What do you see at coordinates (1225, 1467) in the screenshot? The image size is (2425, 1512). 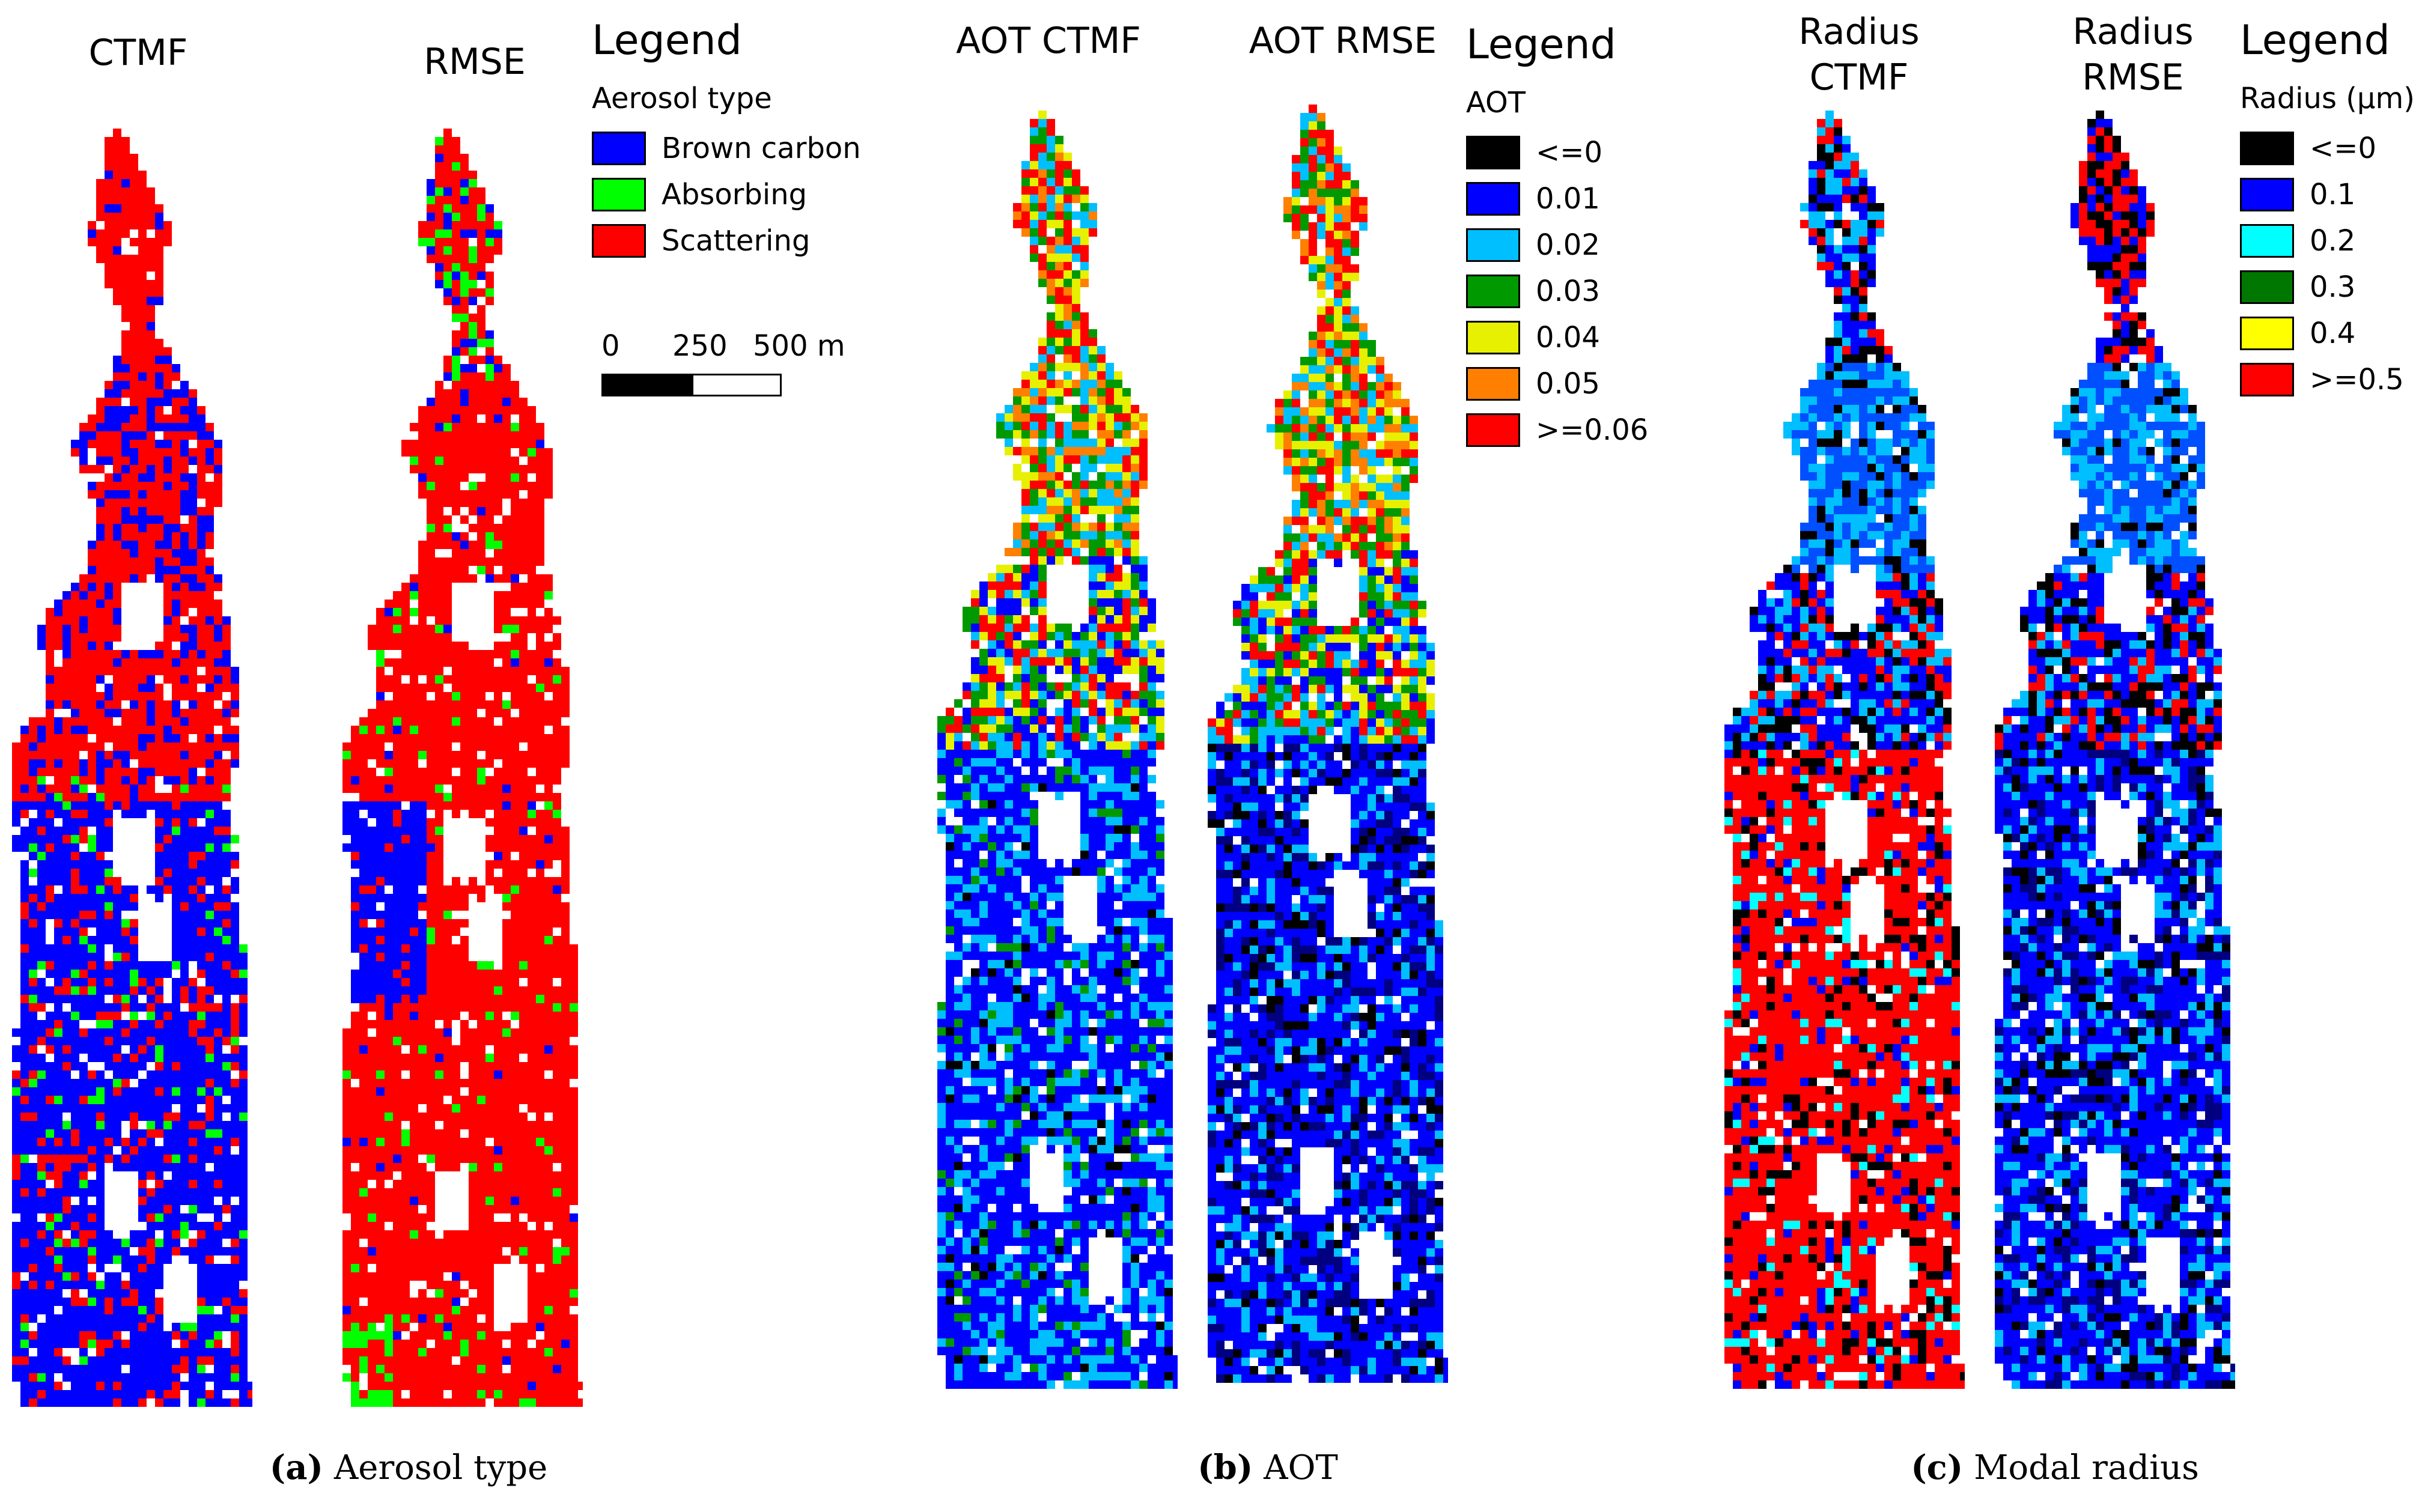 I see `caption-letter: (b)` at bounding box center [1225, 1467].